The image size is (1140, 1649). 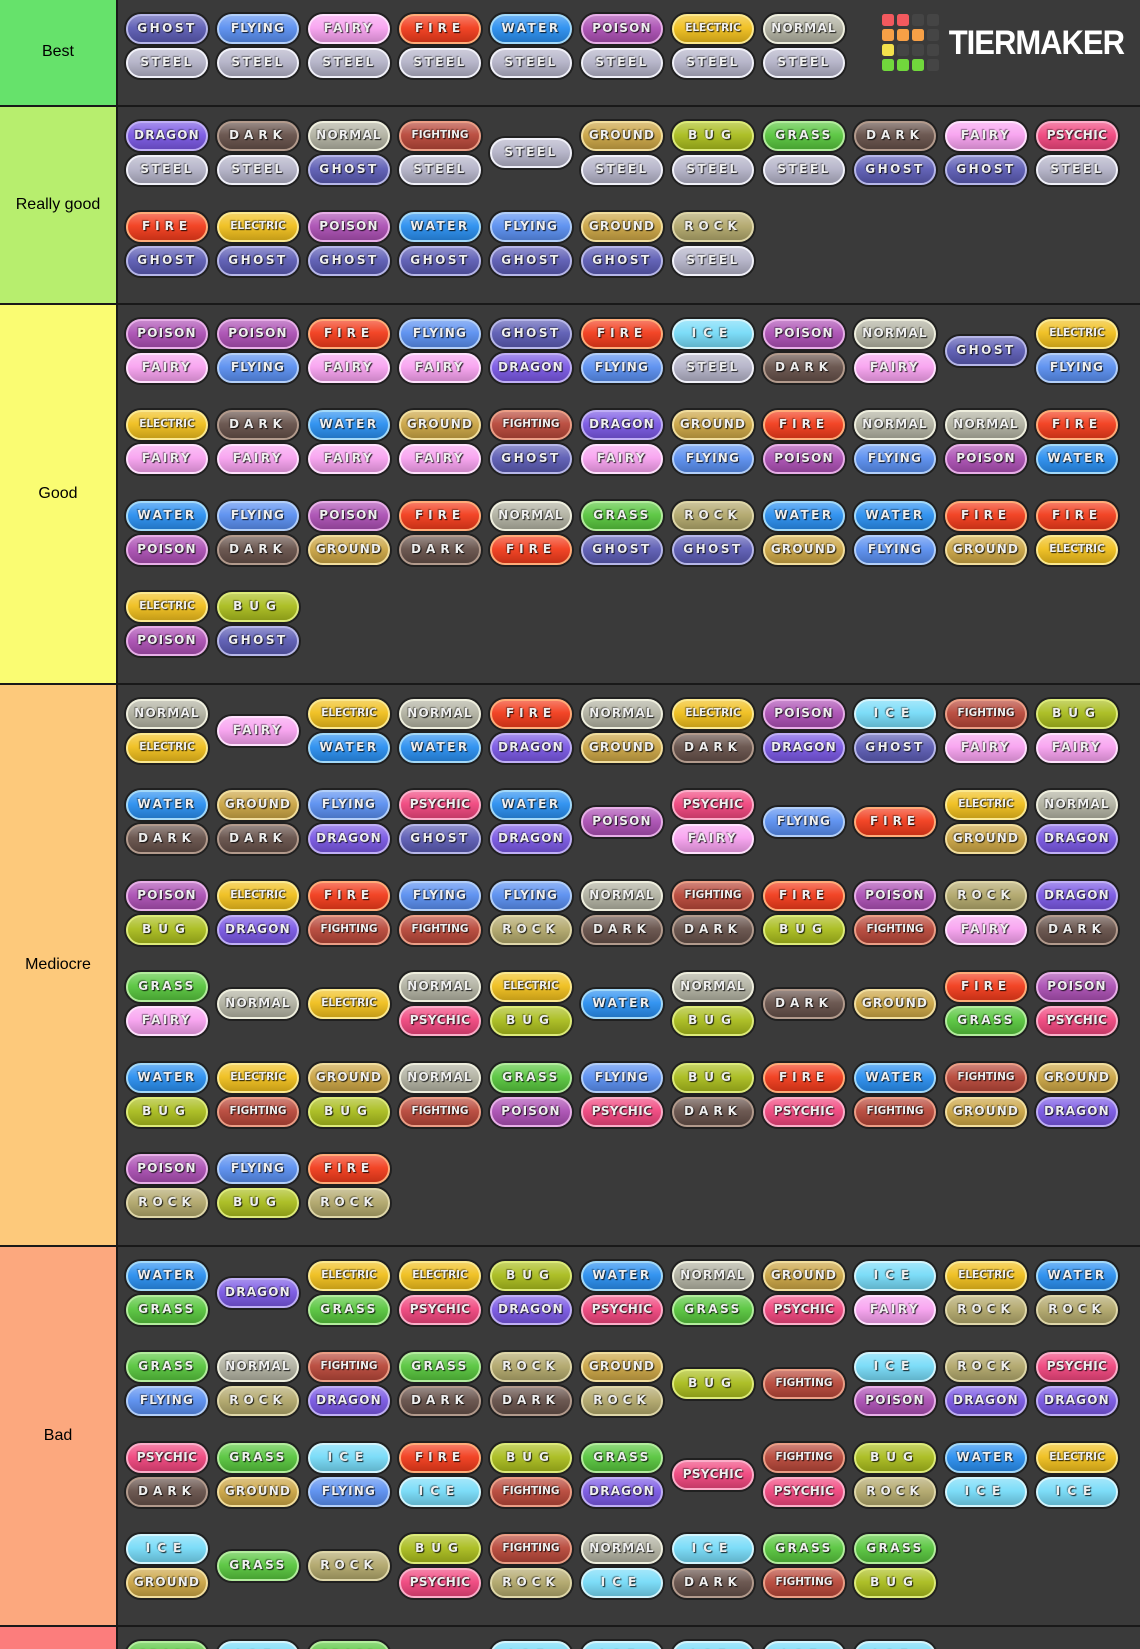 I want to click on tier-item-fighting-steel: FIGHTING STEEL, so click(x=440, y=153).